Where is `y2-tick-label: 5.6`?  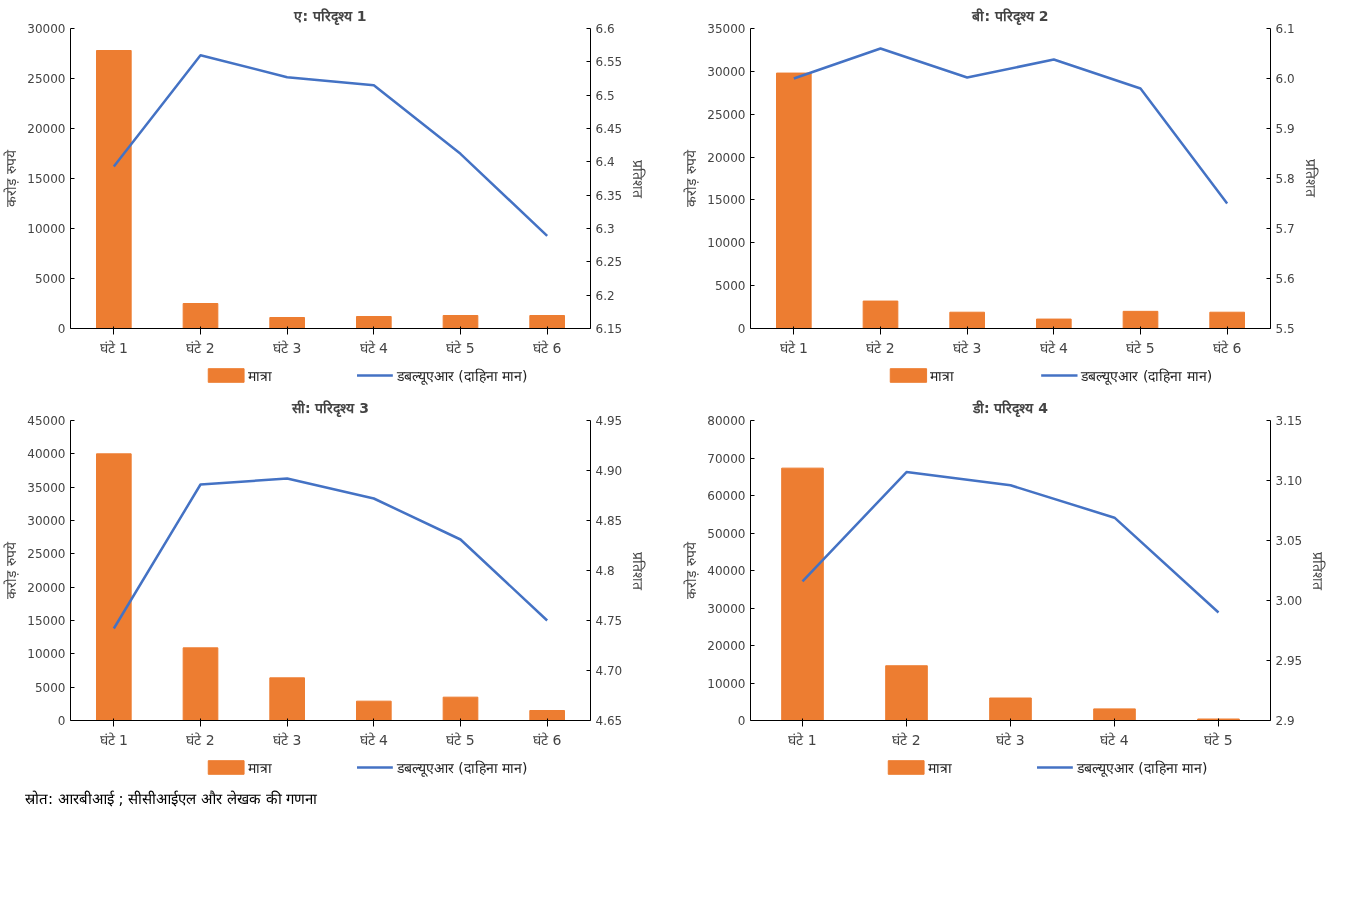 y2-tick-label: 5.6 is located at coordinates (1285, 279).